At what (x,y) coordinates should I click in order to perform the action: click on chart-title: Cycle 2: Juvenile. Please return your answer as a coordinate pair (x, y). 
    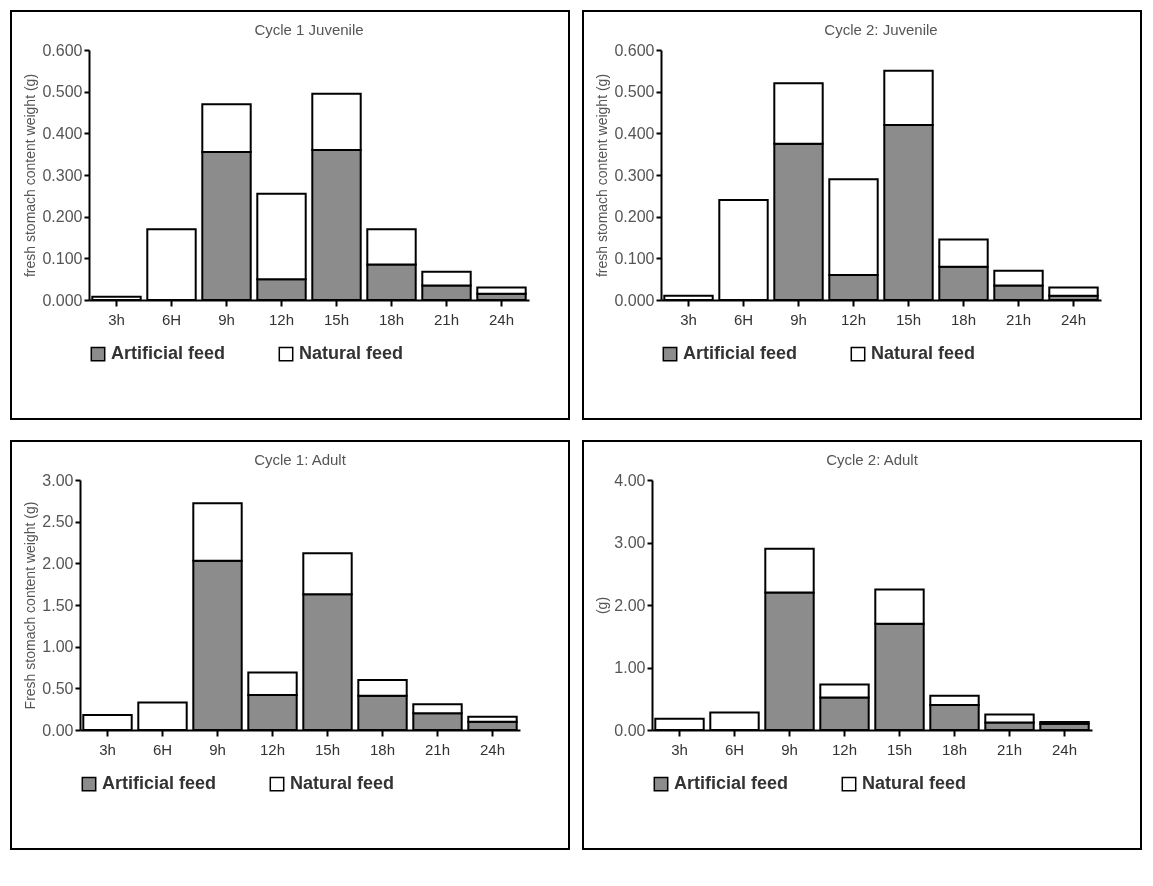
    Looking at the image, I should click on (881, 29).